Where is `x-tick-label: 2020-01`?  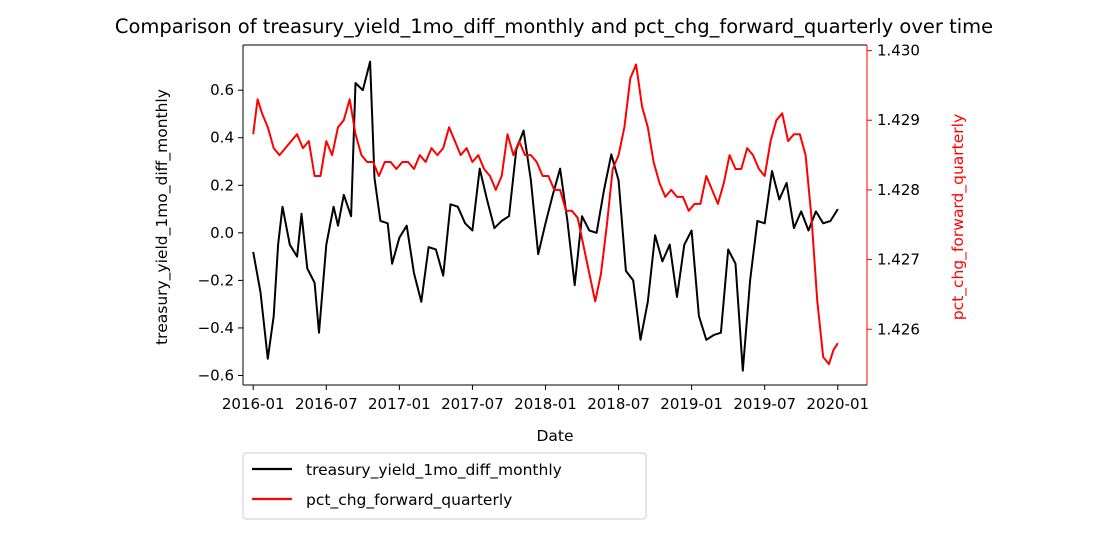 x-tick-label: 2020-01 is located at coordinates (837, 404).